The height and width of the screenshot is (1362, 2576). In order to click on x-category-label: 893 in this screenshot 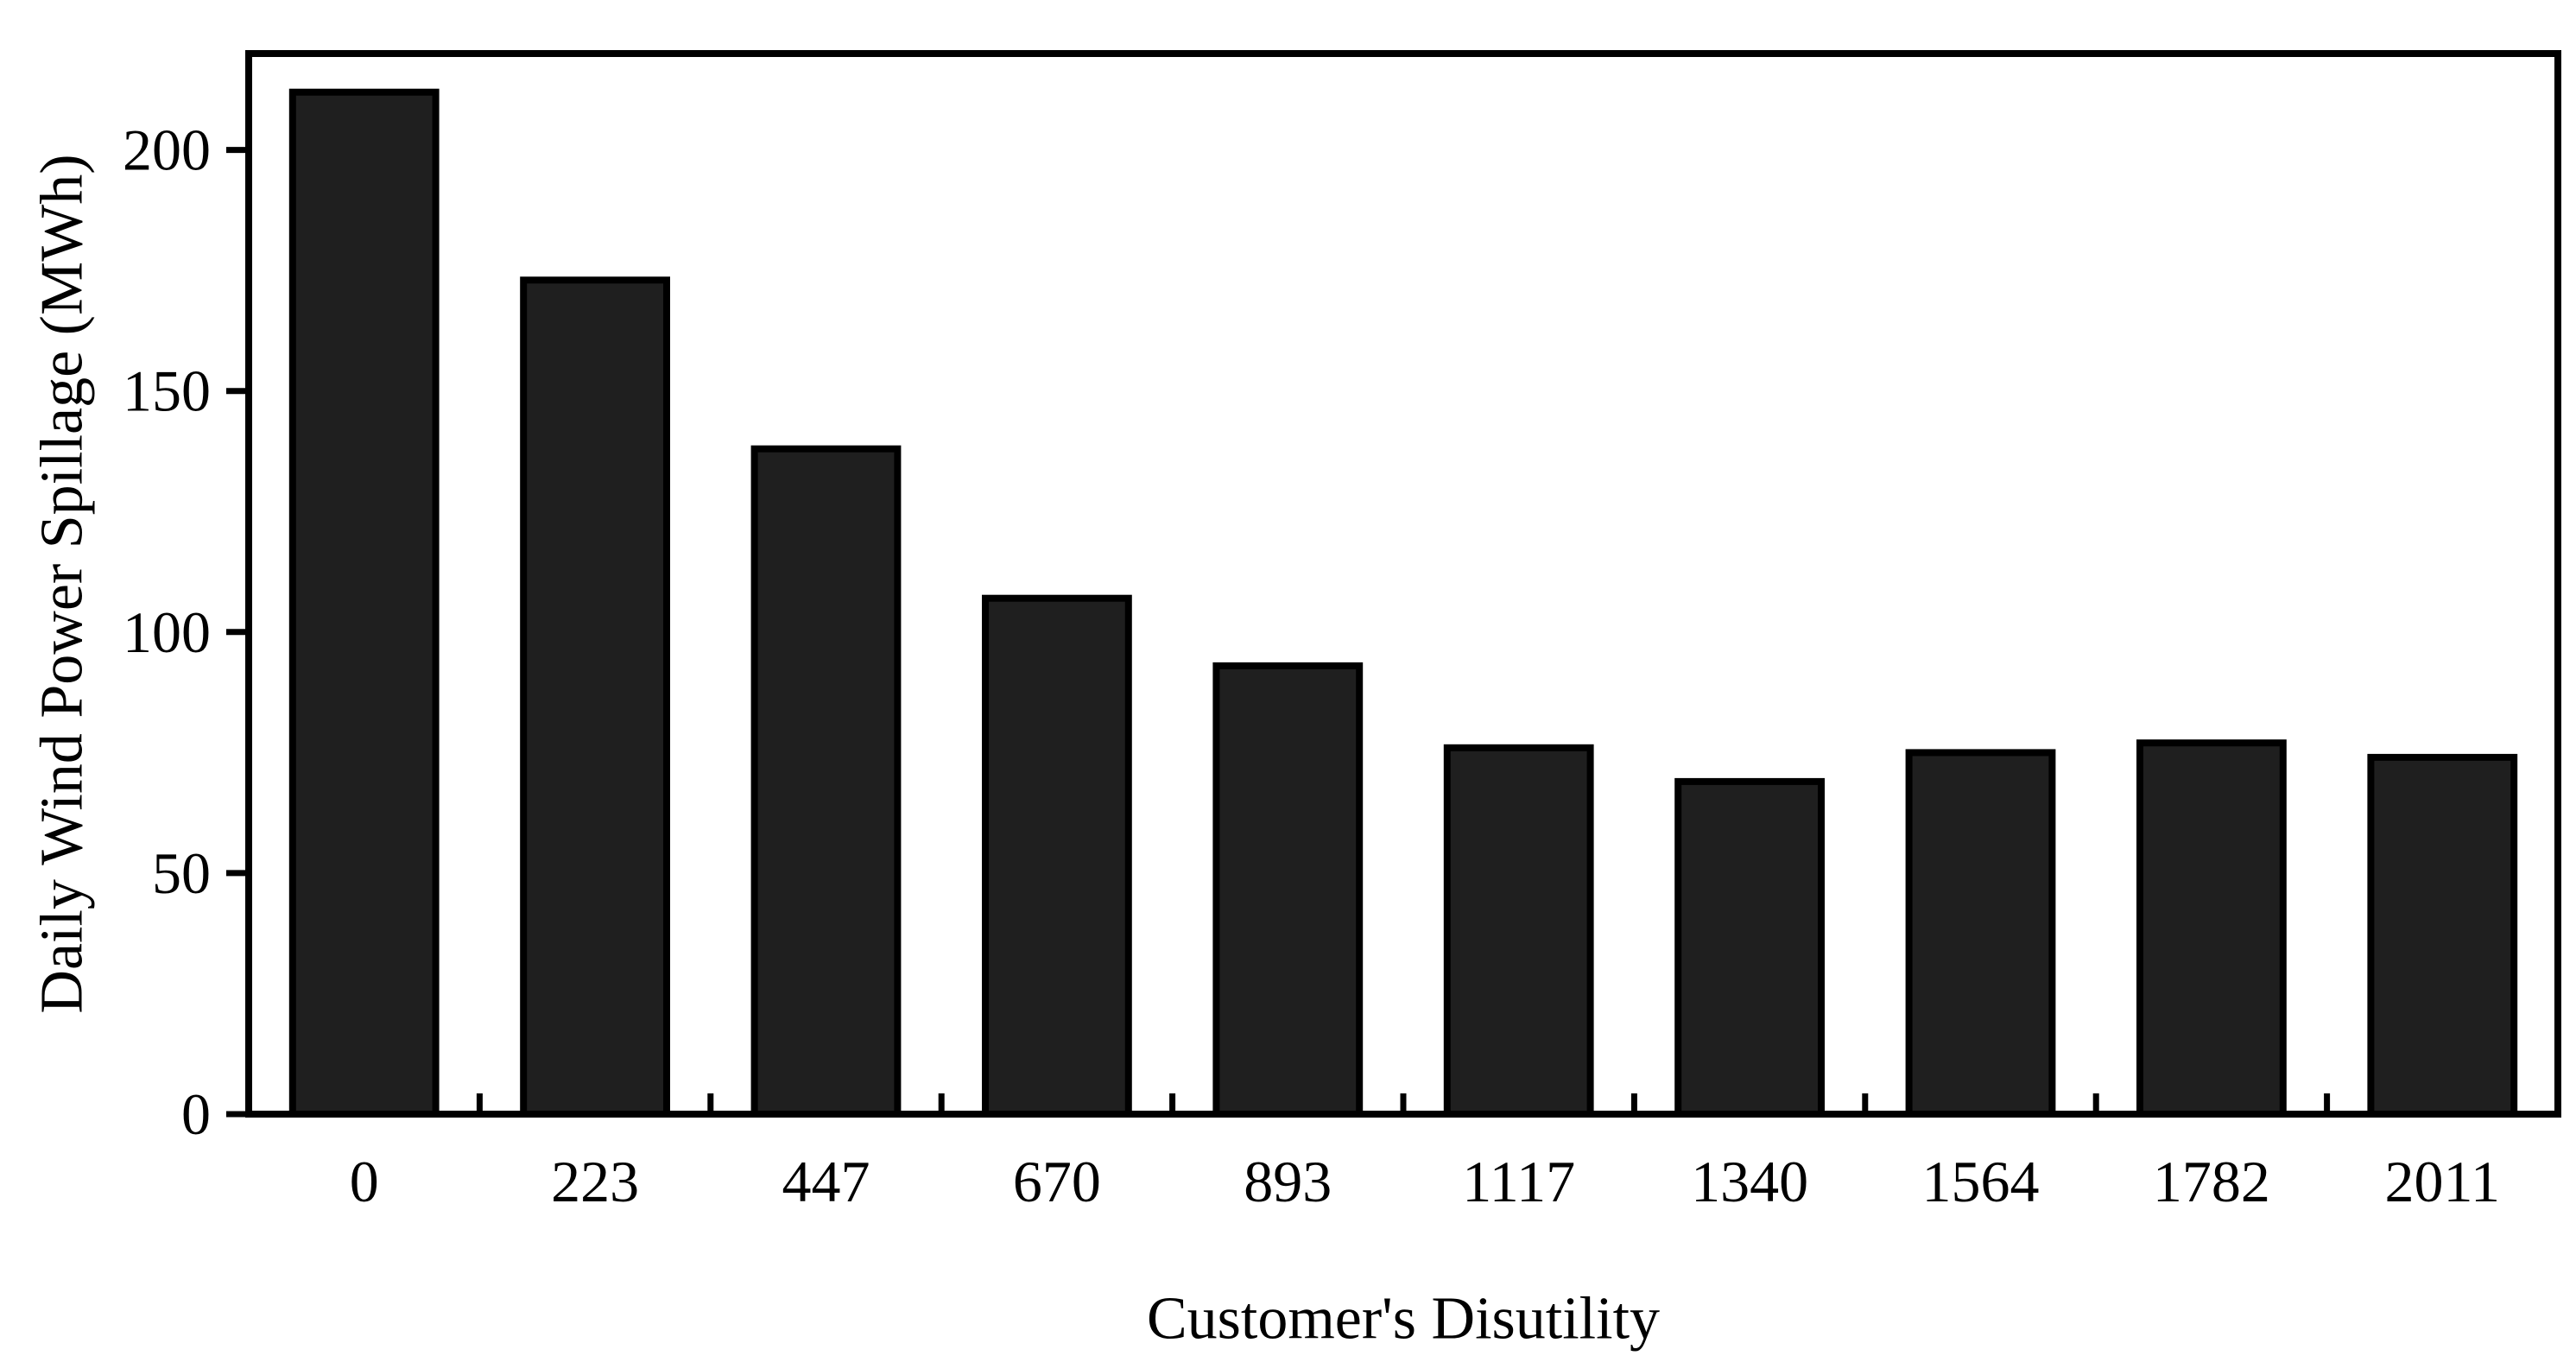, I will do `click(1288, 1181)`.